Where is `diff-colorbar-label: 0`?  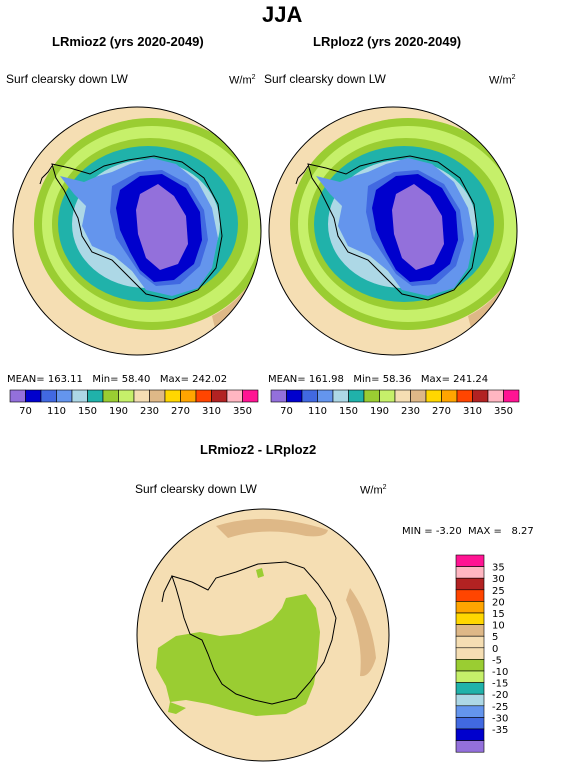 diff-colorbar-label: 0 is located at coordinates (495, 649).